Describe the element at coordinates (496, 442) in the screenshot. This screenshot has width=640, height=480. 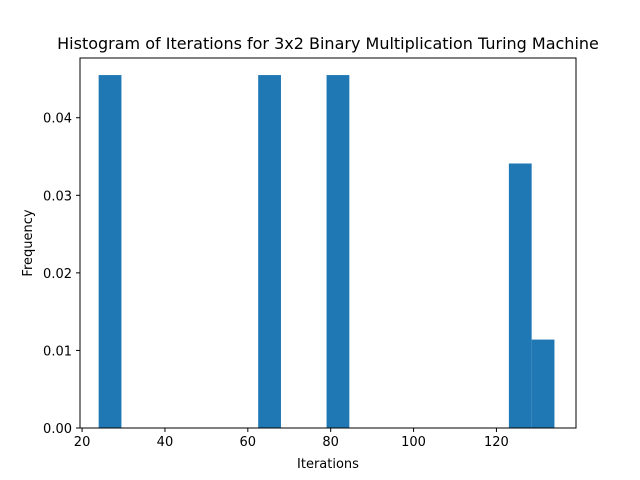
I see `x-tick-label-6: 120` at that location.